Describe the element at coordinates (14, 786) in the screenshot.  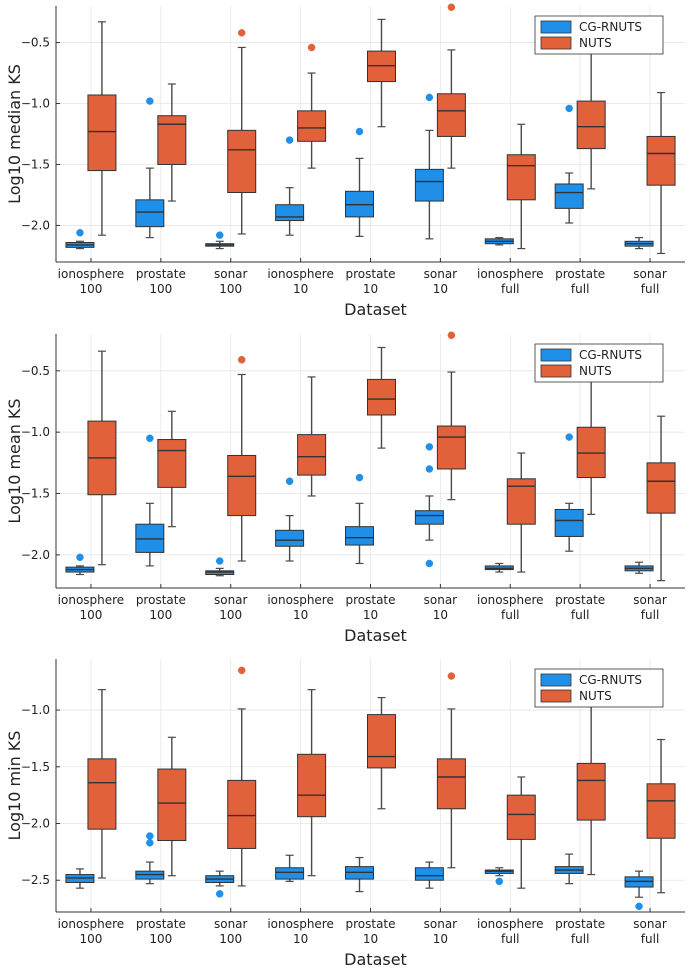
I see `y-axis-label: Log10 min KS` at that location.